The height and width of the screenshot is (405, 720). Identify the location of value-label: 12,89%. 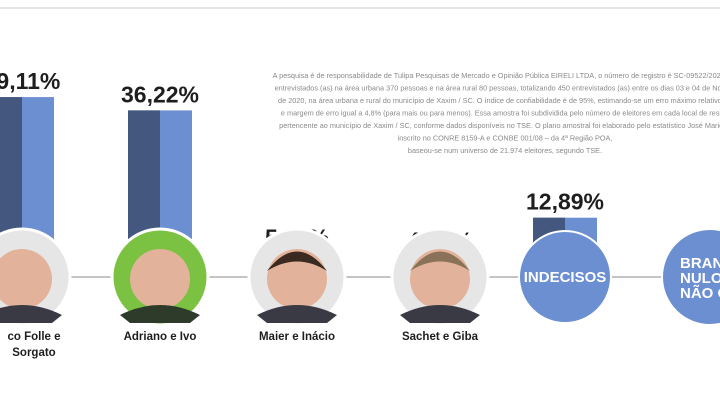
(565, 202).